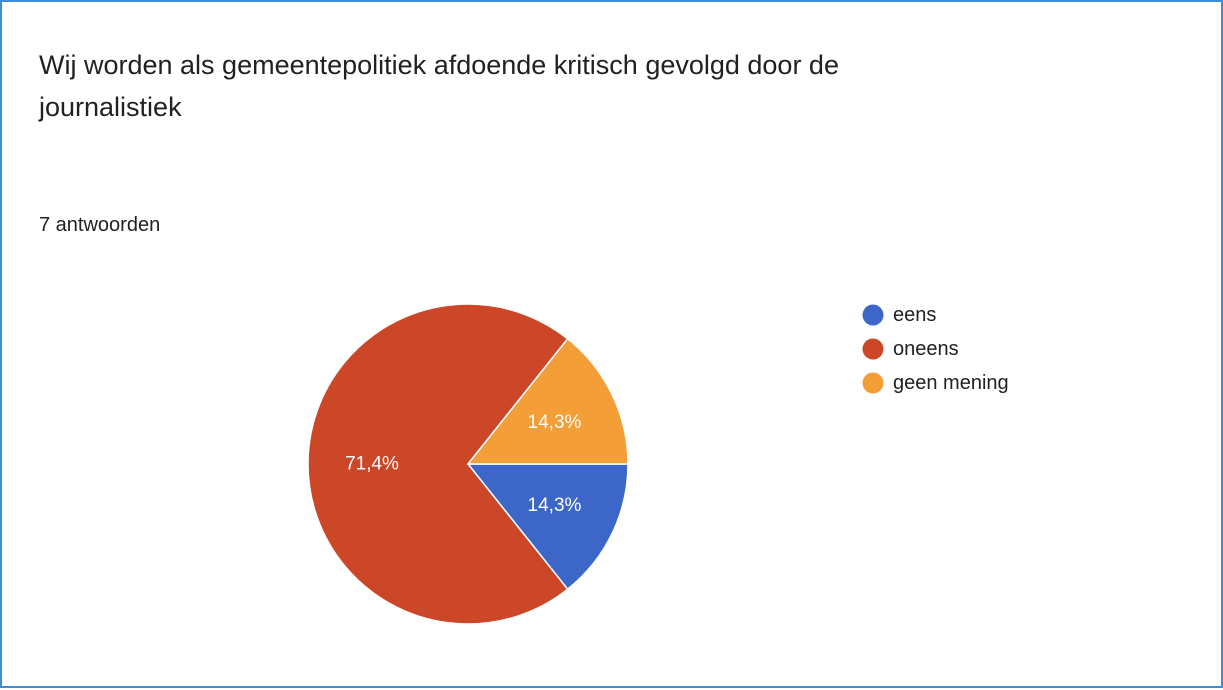  What do you see at coordinates (372, 464) in the screenshot?
I see `slice-label-oneens: 71,4%` at bounding box center [372, 464].